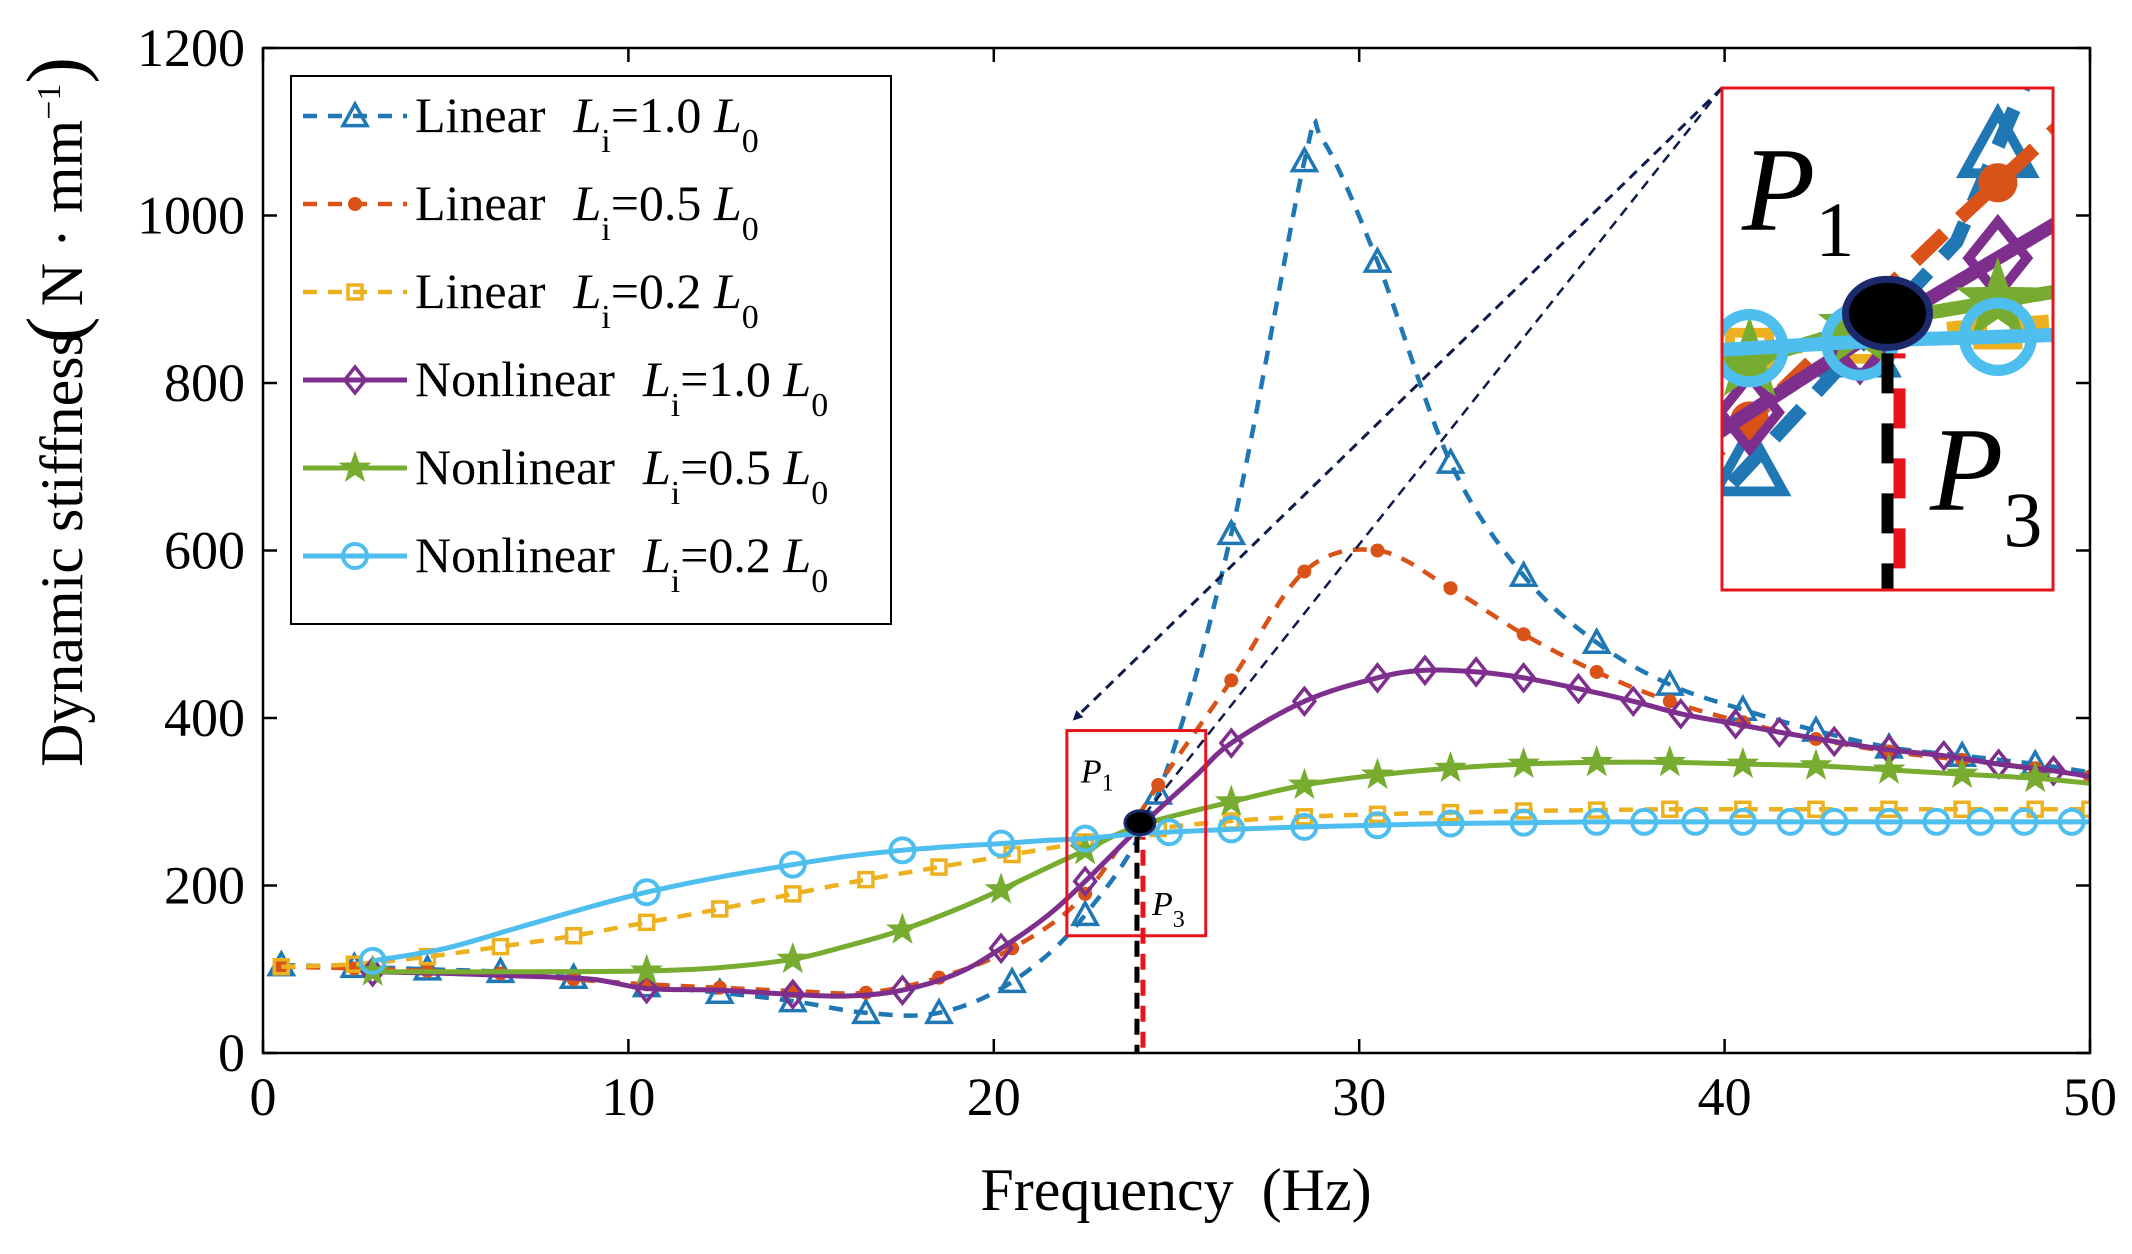  Describe the element at coordinates (62, 550) in the screenshot. I see `y-axis-label: Dynamic stiffness` at that location.